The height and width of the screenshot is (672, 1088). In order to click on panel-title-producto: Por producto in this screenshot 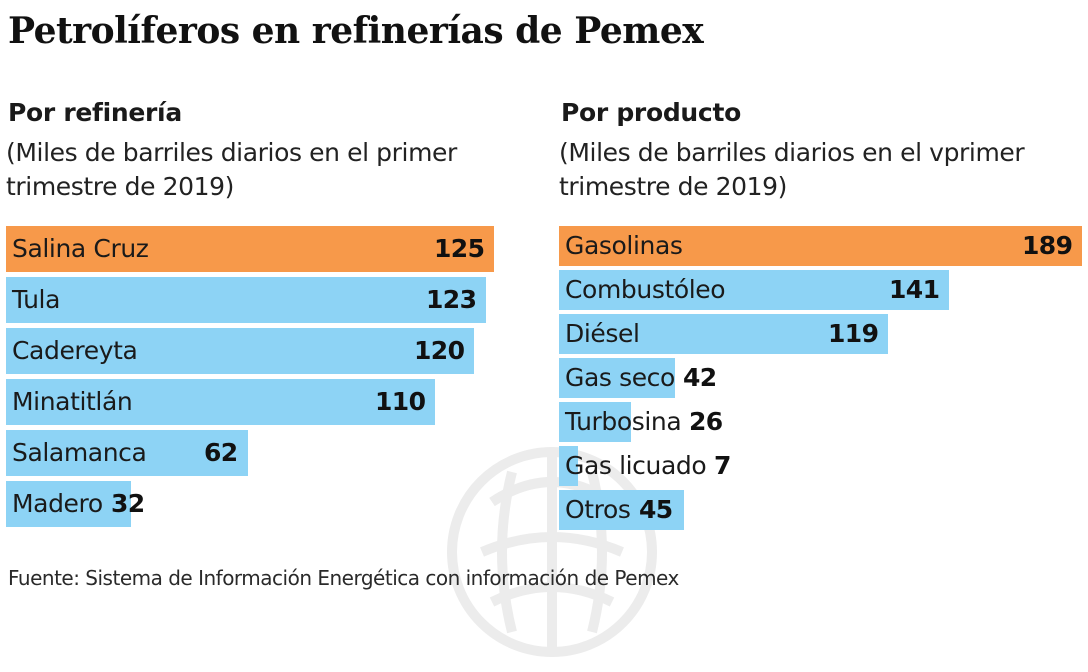, I will do `click(651, 112)`.